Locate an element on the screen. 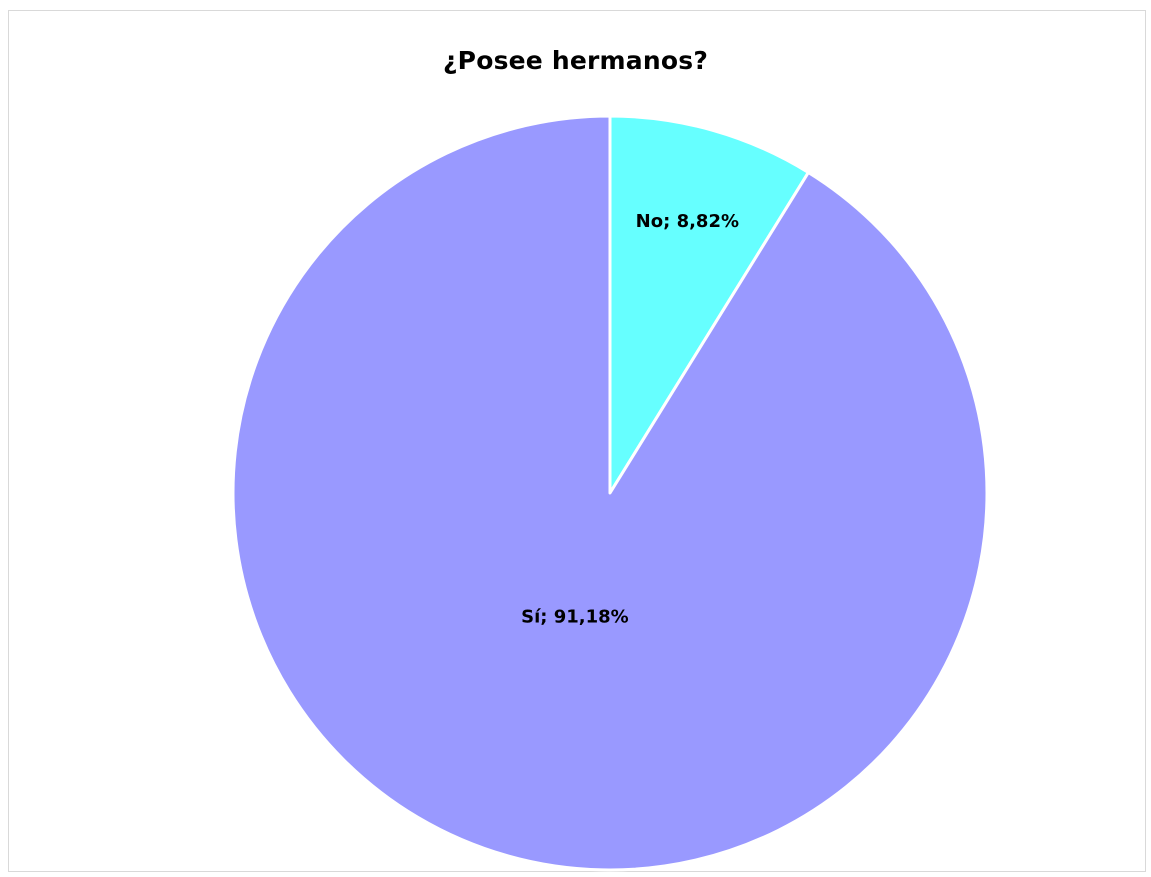  pie-labels: No; 8,82% Sí; 91,18% is located at coordinates (630, 419).